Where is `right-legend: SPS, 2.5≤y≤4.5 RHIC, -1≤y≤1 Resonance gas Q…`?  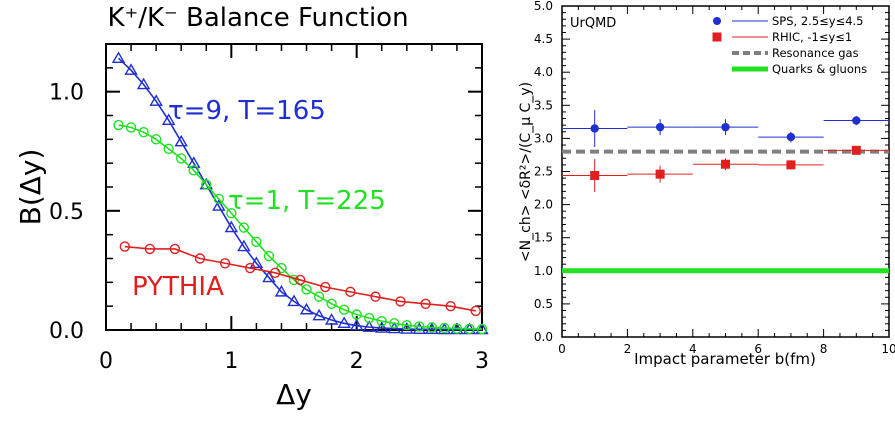 right-legend: SPS, 2.5≤y≤4.5 RHIC, -1≤y≤1 Resonance gas Q… is located at coordinates (789, 45).